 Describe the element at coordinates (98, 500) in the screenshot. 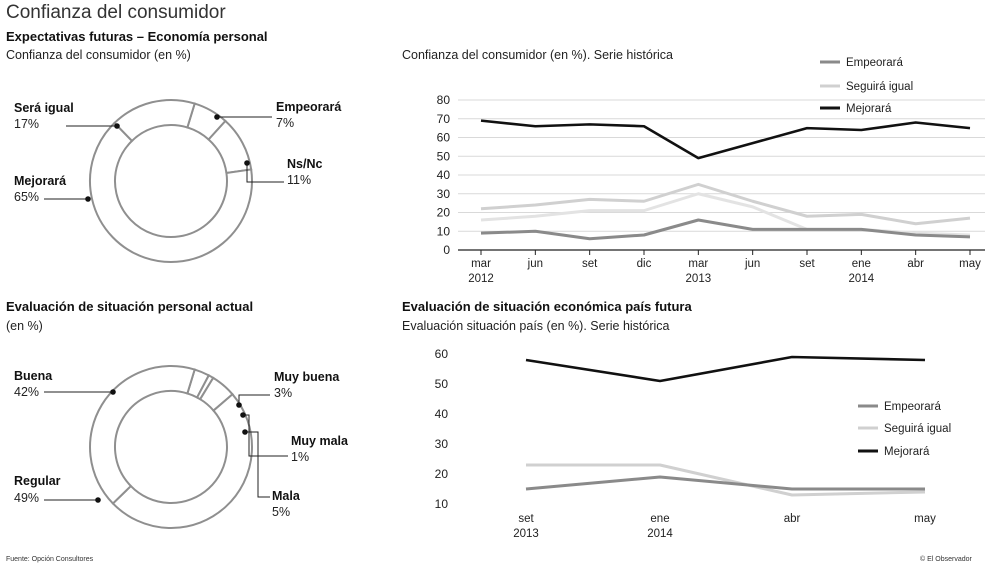

I see `leader-regular-dot` at that location.